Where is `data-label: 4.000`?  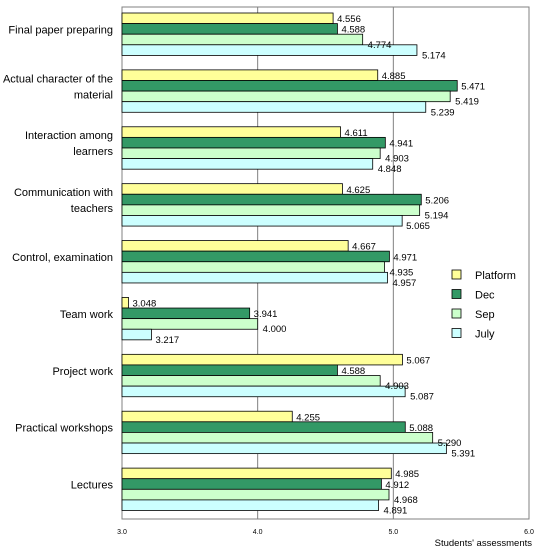 data-label: 4.000 is located at coordinates (275, 329).